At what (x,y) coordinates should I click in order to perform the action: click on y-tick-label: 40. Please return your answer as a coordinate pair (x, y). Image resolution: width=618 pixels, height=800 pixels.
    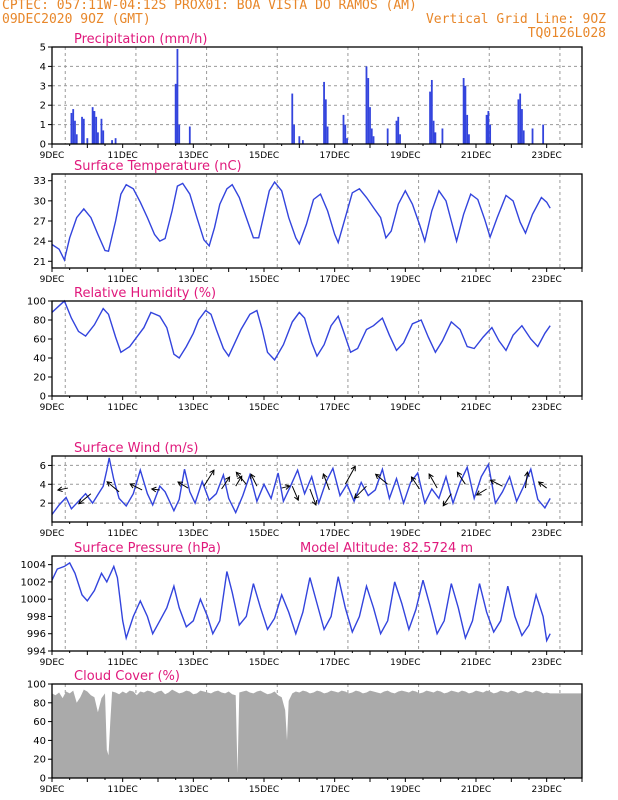
    Looking at the image, I should click on (39, 741).